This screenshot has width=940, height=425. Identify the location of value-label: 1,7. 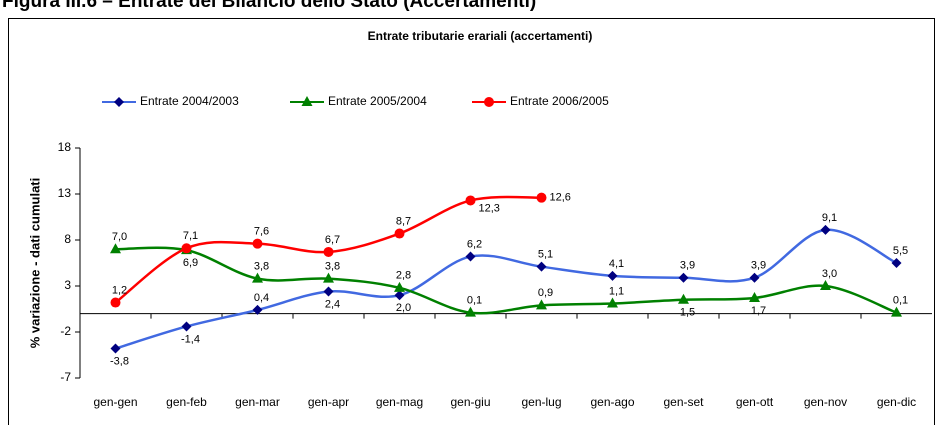
(758, 311).